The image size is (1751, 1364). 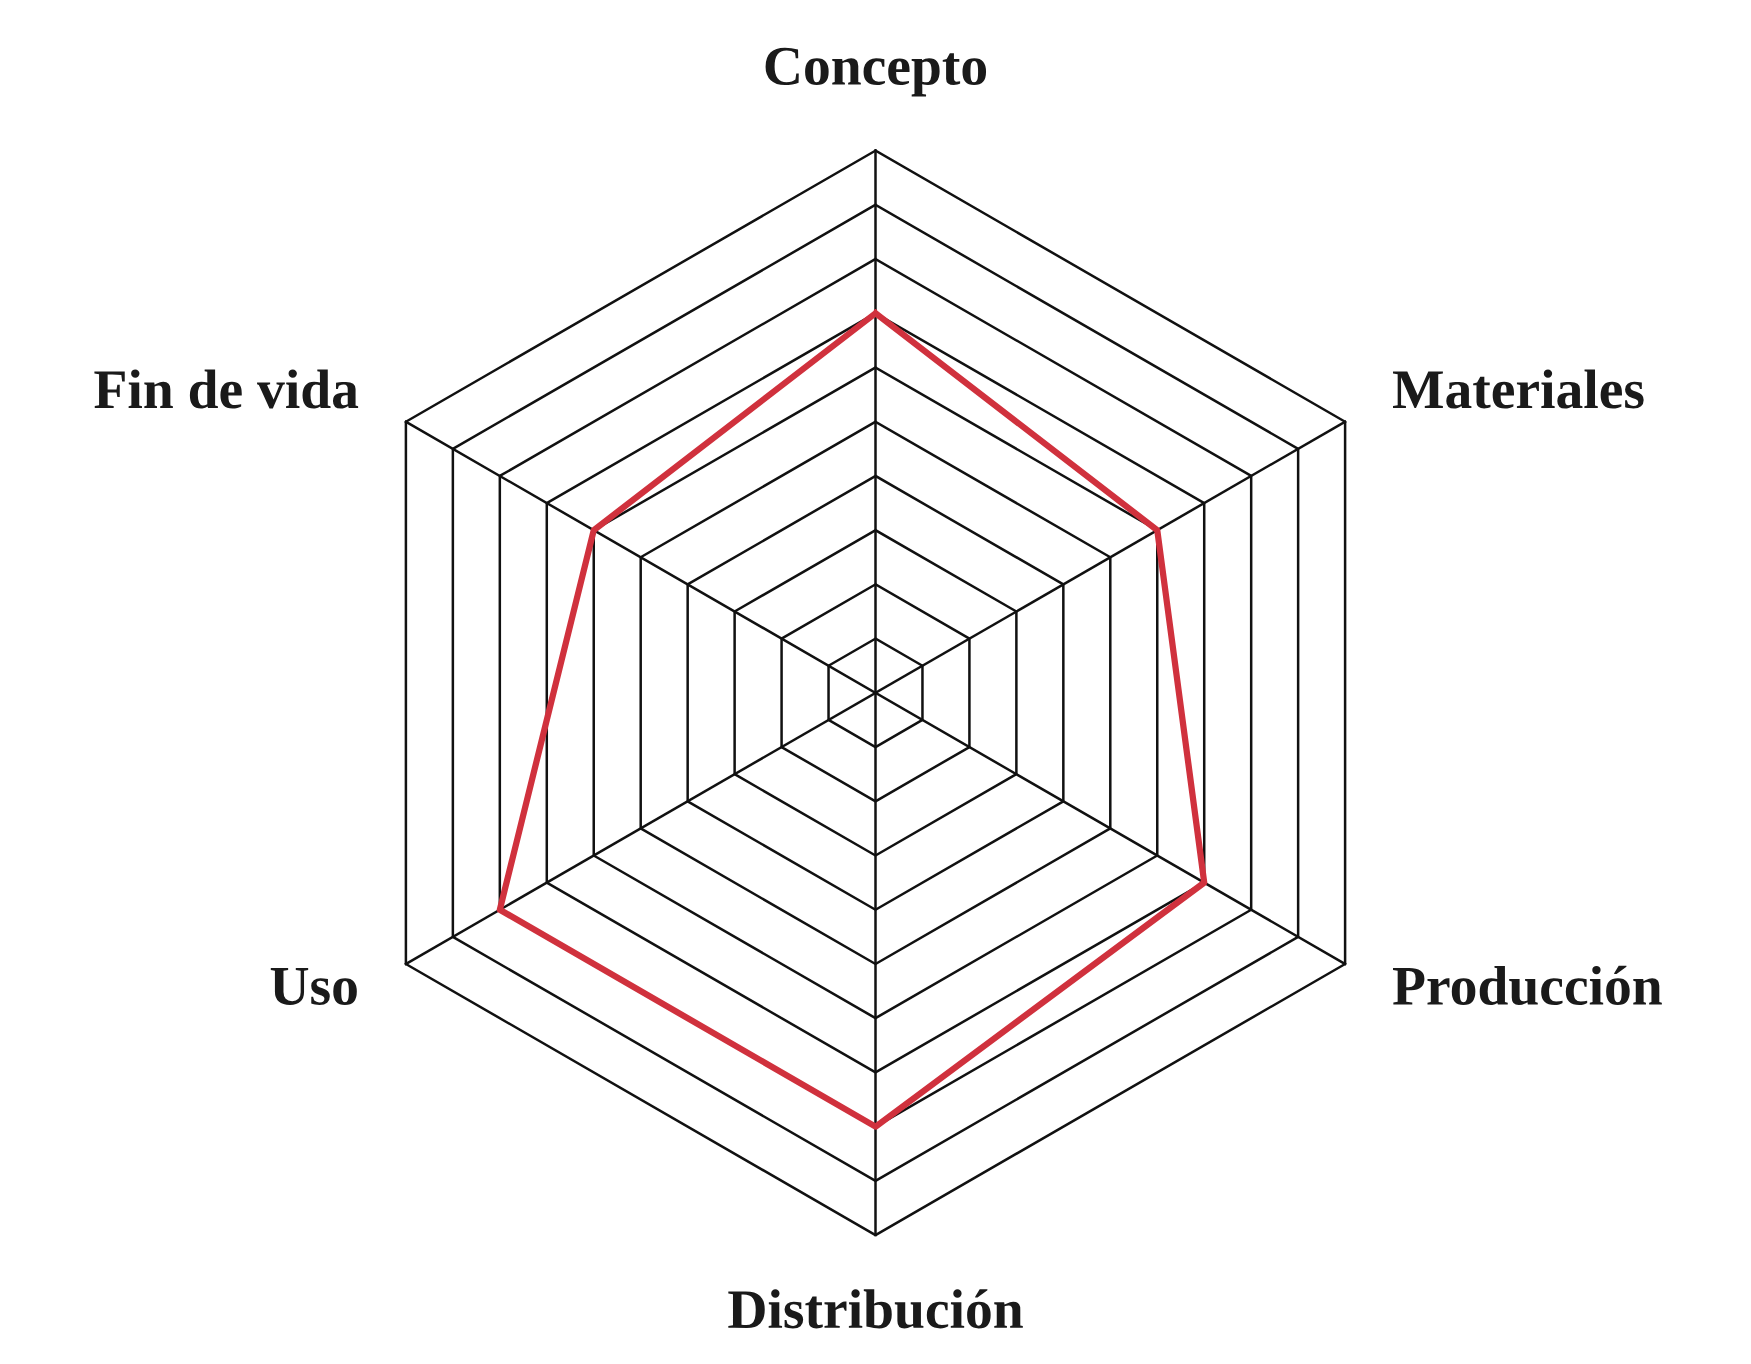 What do you see at coordinates (226, 389) in the screenshot?
I see `spoke-label: Fin de vida` at bounding box center [226, 389].